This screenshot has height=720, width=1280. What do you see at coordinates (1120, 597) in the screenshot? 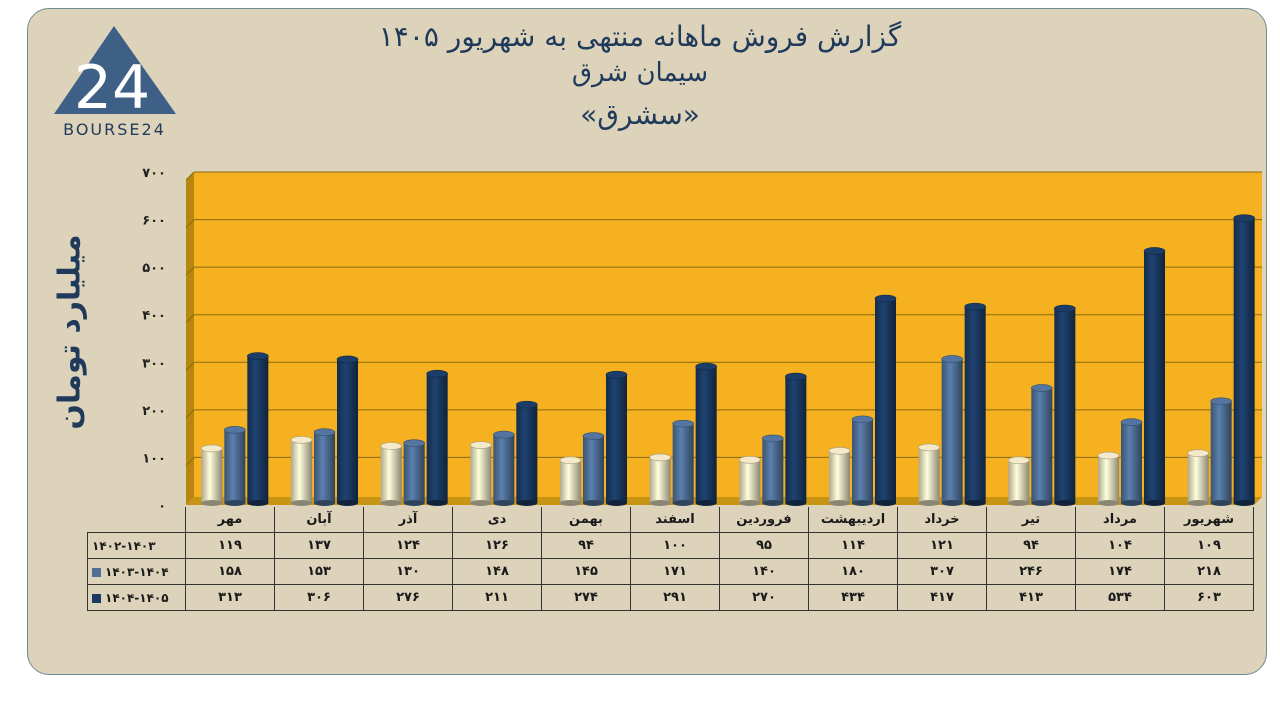
I see `data-label: ۵۳۴` at bounding box center [1120, 597].